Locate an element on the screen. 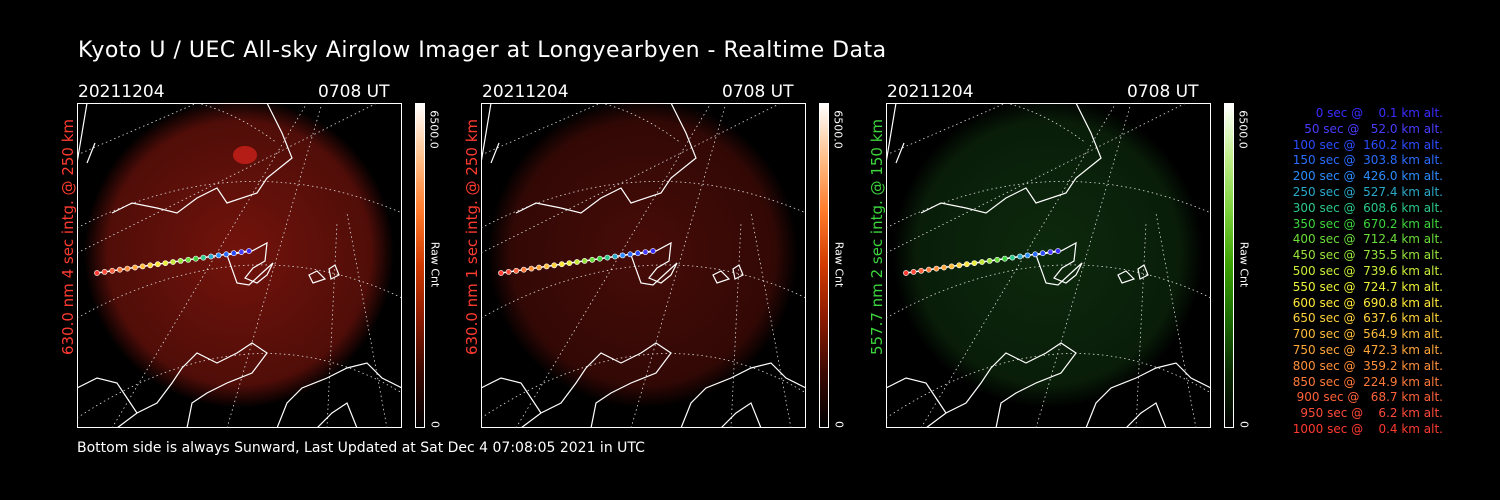  airglow-field is located at coordinates (1048, 253).